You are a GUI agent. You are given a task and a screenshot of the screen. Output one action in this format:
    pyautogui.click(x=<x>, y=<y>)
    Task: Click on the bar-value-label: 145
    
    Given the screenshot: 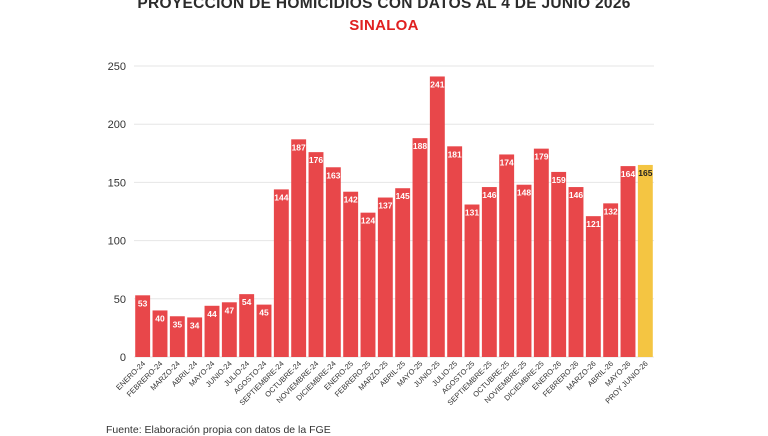 What is the action you would take?
    pyautogui.click(x=403, y=196)
    